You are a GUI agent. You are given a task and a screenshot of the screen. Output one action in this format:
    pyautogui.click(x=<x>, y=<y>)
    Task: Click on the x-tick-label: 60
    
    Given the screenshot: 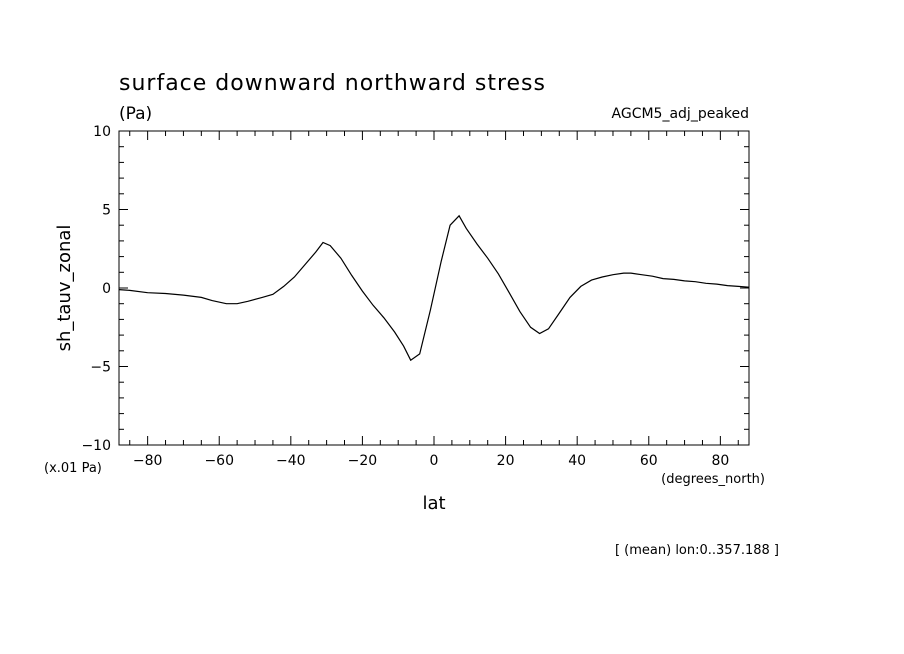 What is the action you would take?
    pyautogui.click(x=649, y=461)
    